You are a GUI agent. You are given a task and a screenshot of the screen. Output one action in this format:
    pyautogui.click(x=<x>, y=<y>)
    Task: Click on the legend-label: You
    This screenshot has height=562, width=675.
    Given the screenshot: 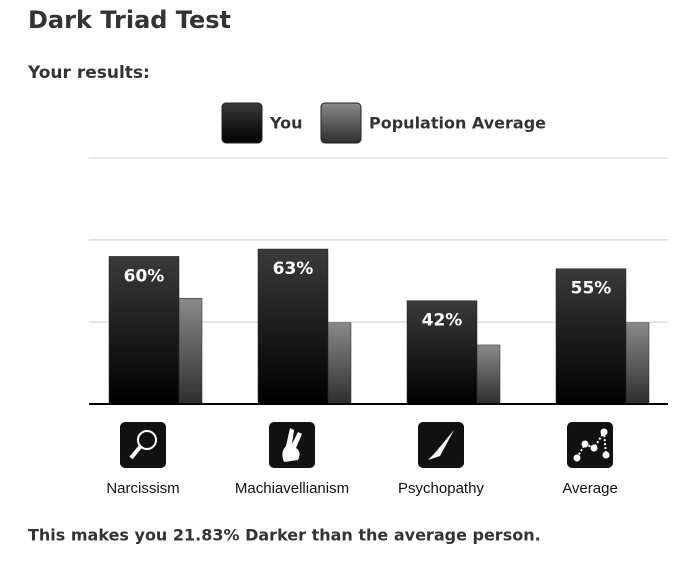 What is the action you would take?
    pyautogui.click(x=286, y=123)
    